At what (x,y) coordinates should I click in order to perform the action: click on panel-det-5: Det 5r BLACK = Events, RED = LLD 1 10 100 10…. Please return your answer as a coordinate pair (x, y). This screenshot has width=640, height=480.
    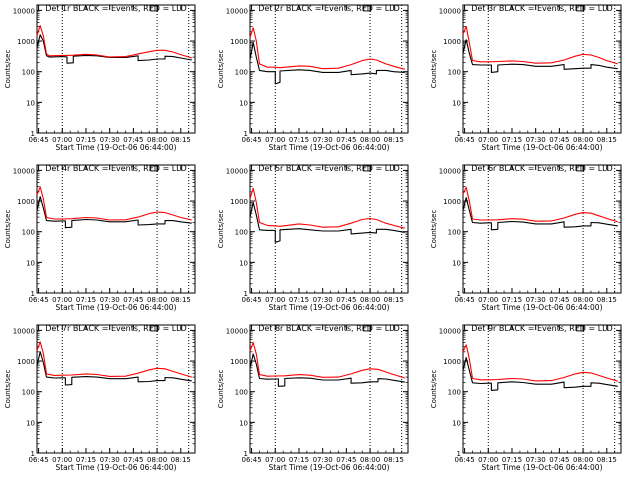
    Looking at the image, I should click on (313, 238).